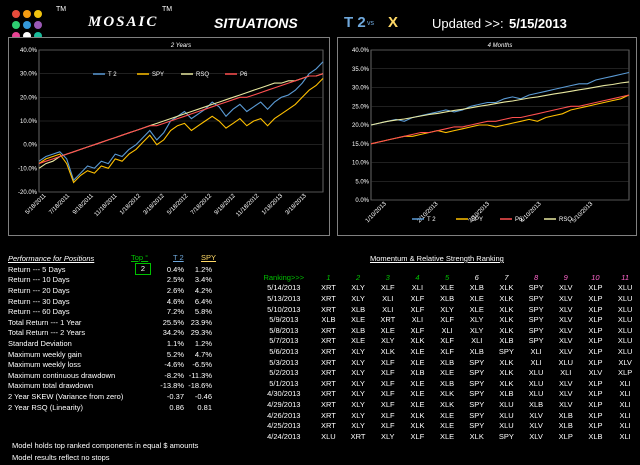 The height and width of the screenshot is (465, 640). What do you see at coordinates (361, 70) in the screenshot?
I see `y-tick-label: 35.0%` at bounding box center [361, 70].